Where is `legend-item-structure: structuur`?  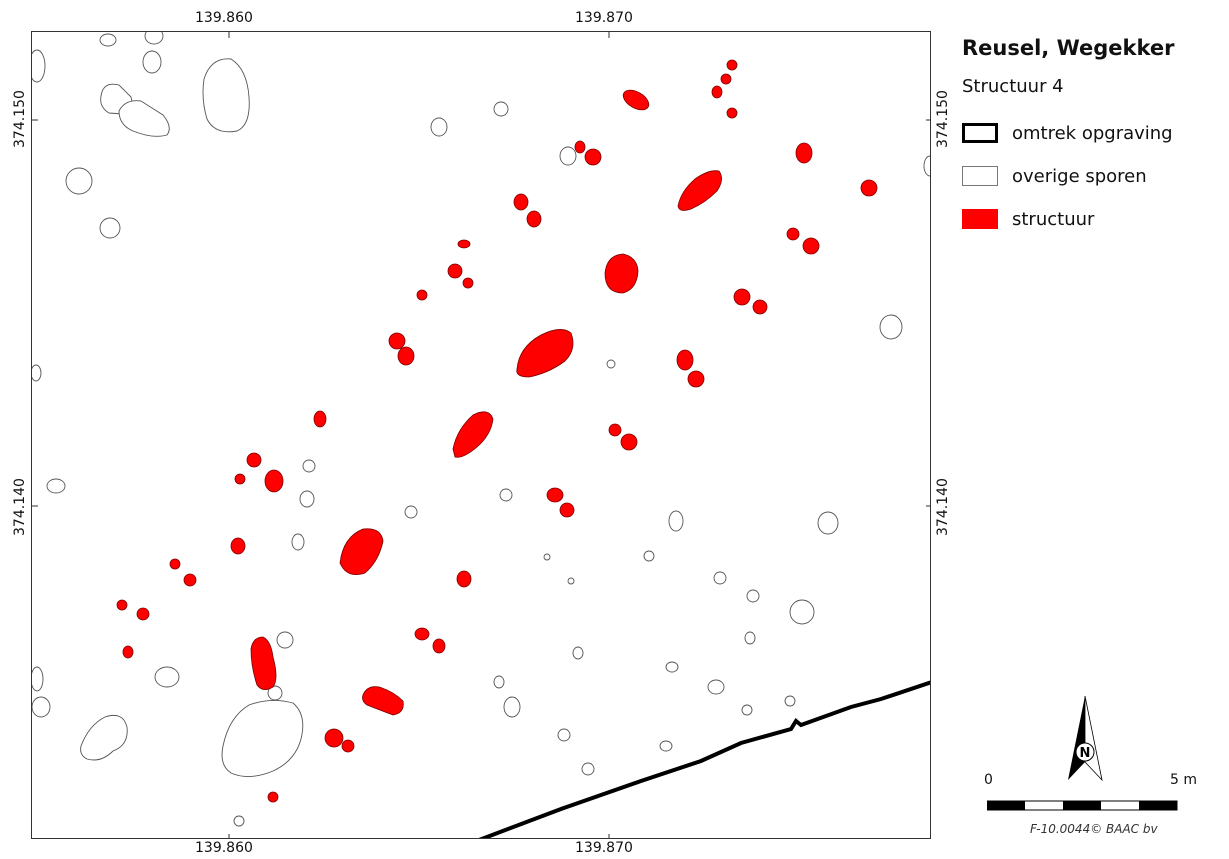
legend-item-structure: structuur is located at coordinates (1028, 219).